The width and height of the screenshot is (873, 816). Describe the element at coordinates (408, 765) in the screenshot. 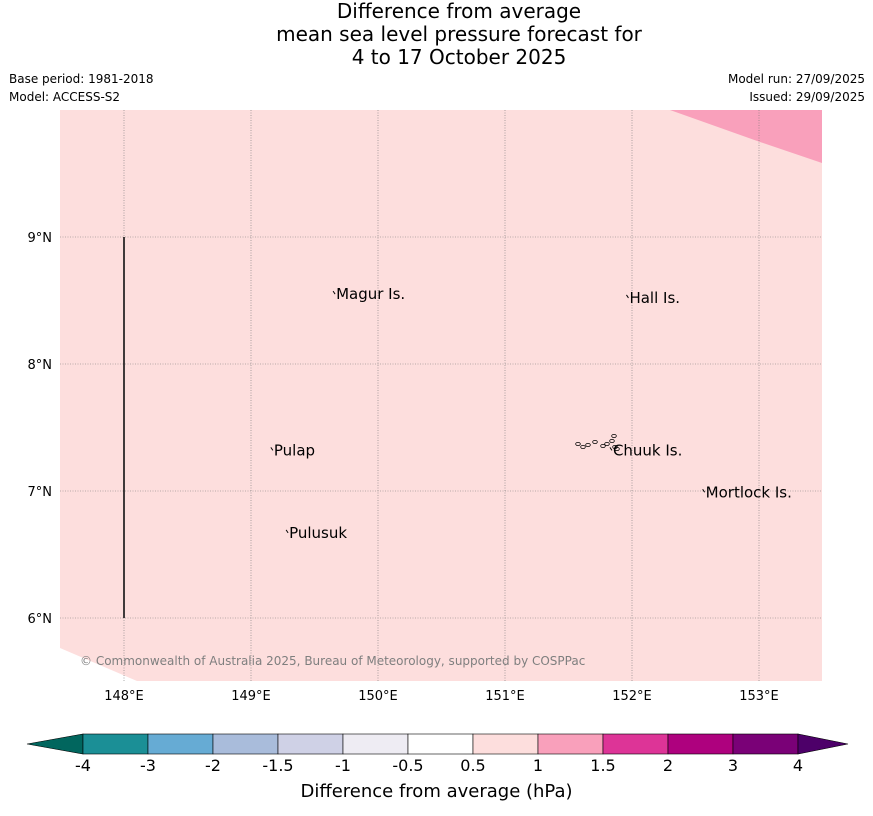

I see `colorbar-tick-label: -0.5` at that location.